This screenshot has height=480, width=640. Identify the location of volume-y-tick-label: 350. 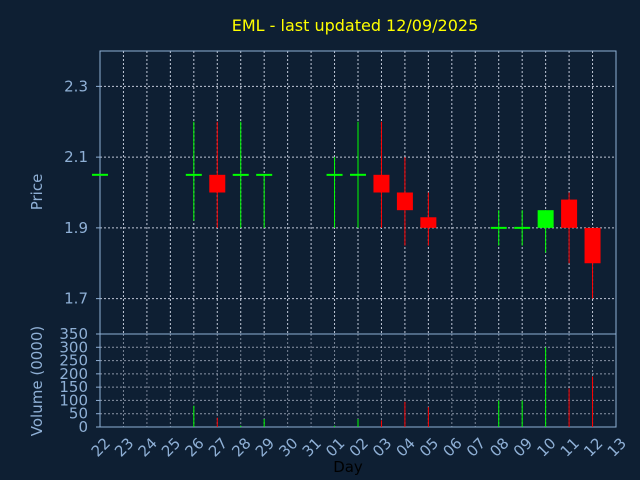
(73, 334).